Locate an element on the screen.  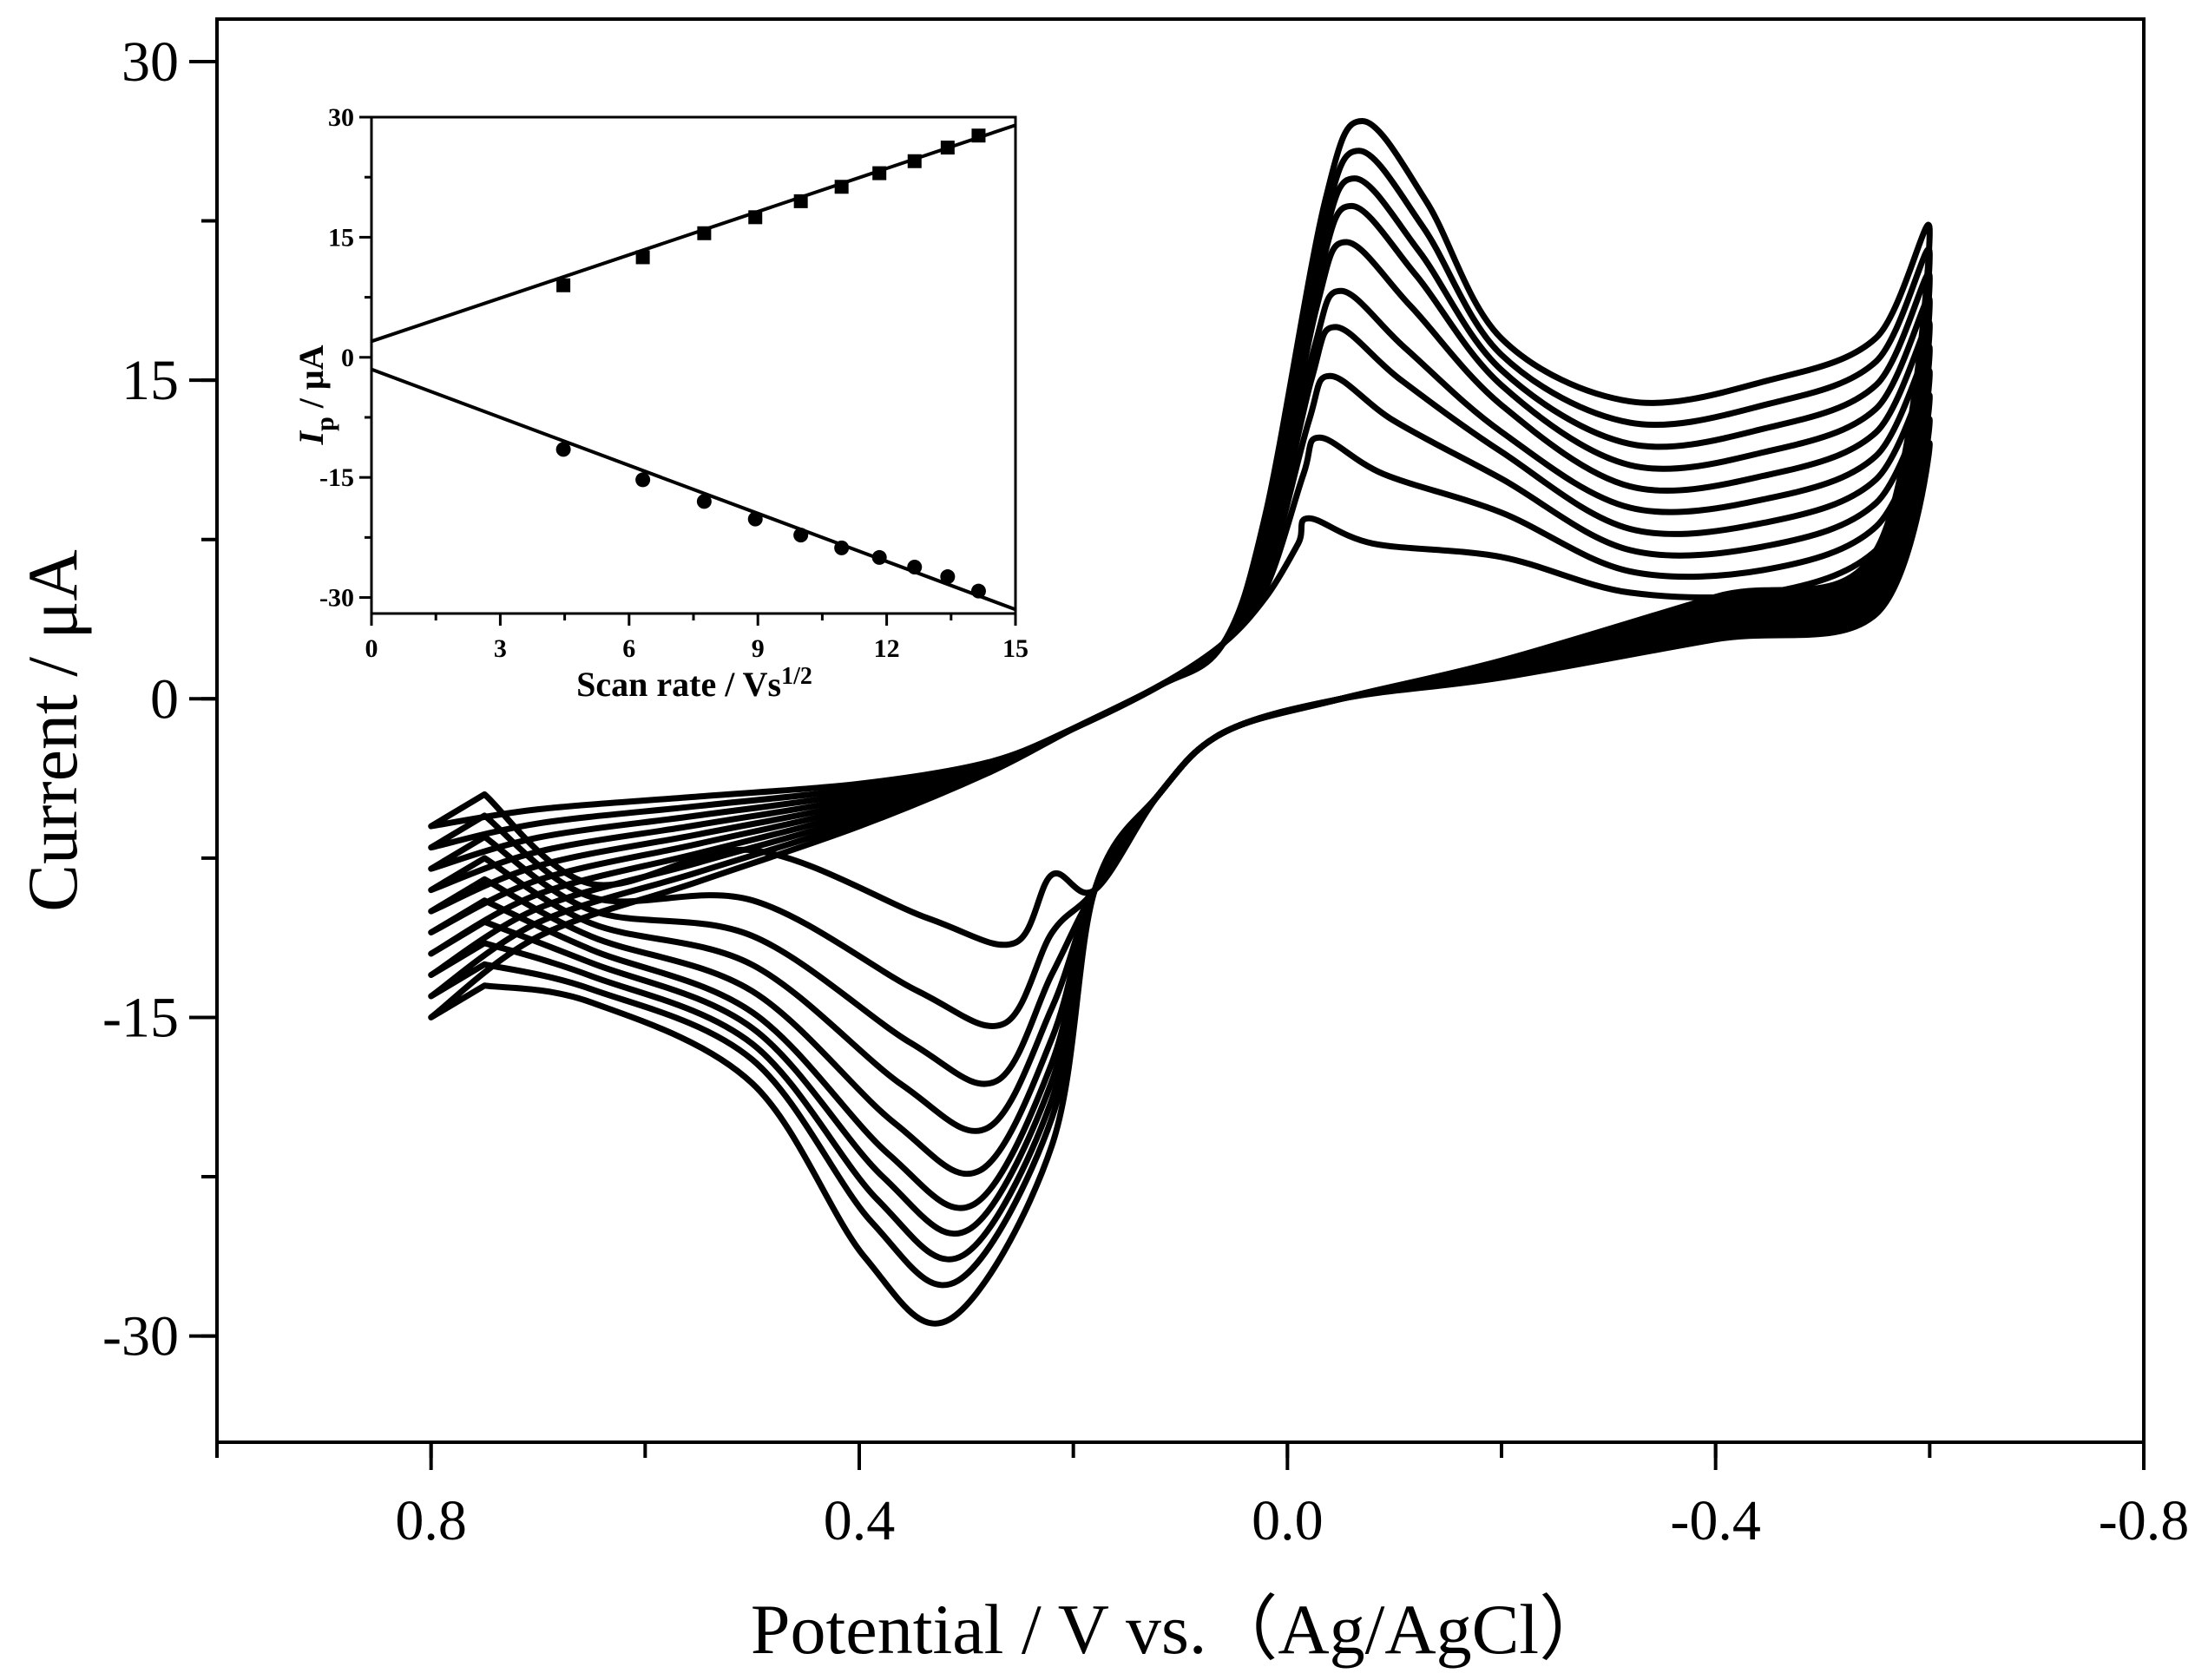
inset-x-axis-title-main: Scan rate / Vs is located at coordinates (678, 684).